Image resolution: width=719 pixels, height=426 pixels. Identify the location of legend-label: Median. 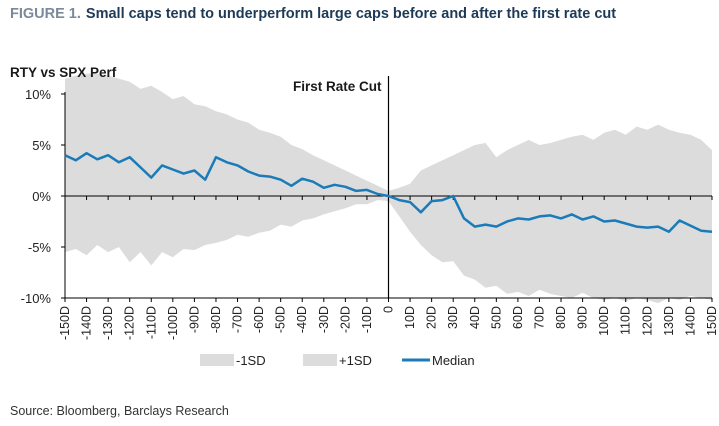
(453, 360).